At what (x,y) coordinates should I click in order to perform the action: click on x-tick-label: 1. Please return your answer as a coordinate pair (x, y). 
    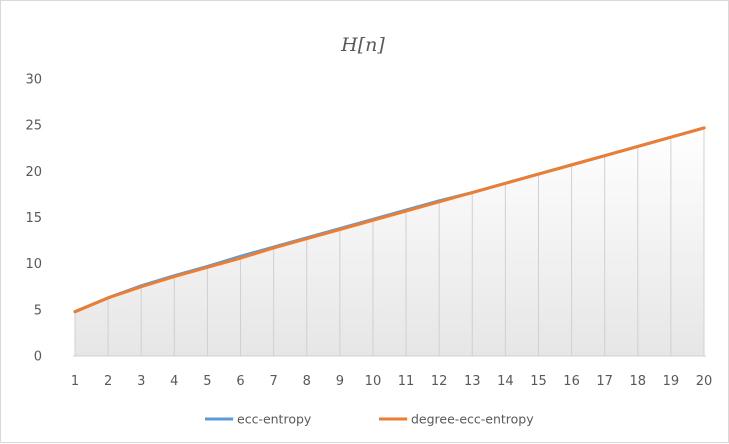
    Looking at the image, I should click on (75, 381).